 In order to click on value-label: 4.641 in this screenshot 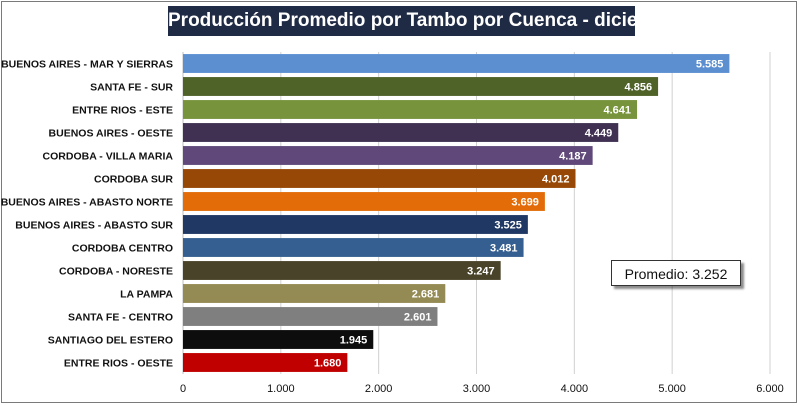, I will do `click(618, 111)`.